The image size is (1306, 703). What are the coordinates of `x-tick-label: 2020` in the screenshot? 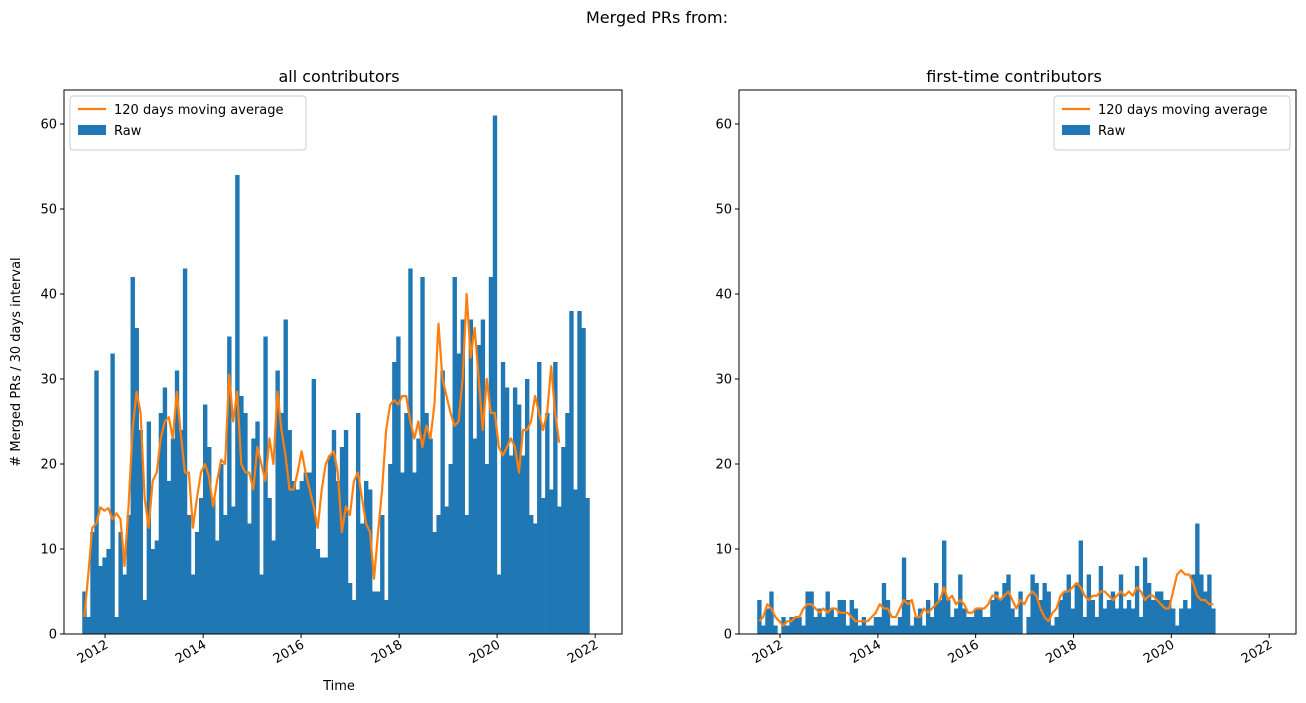 It's located at (485, 652).